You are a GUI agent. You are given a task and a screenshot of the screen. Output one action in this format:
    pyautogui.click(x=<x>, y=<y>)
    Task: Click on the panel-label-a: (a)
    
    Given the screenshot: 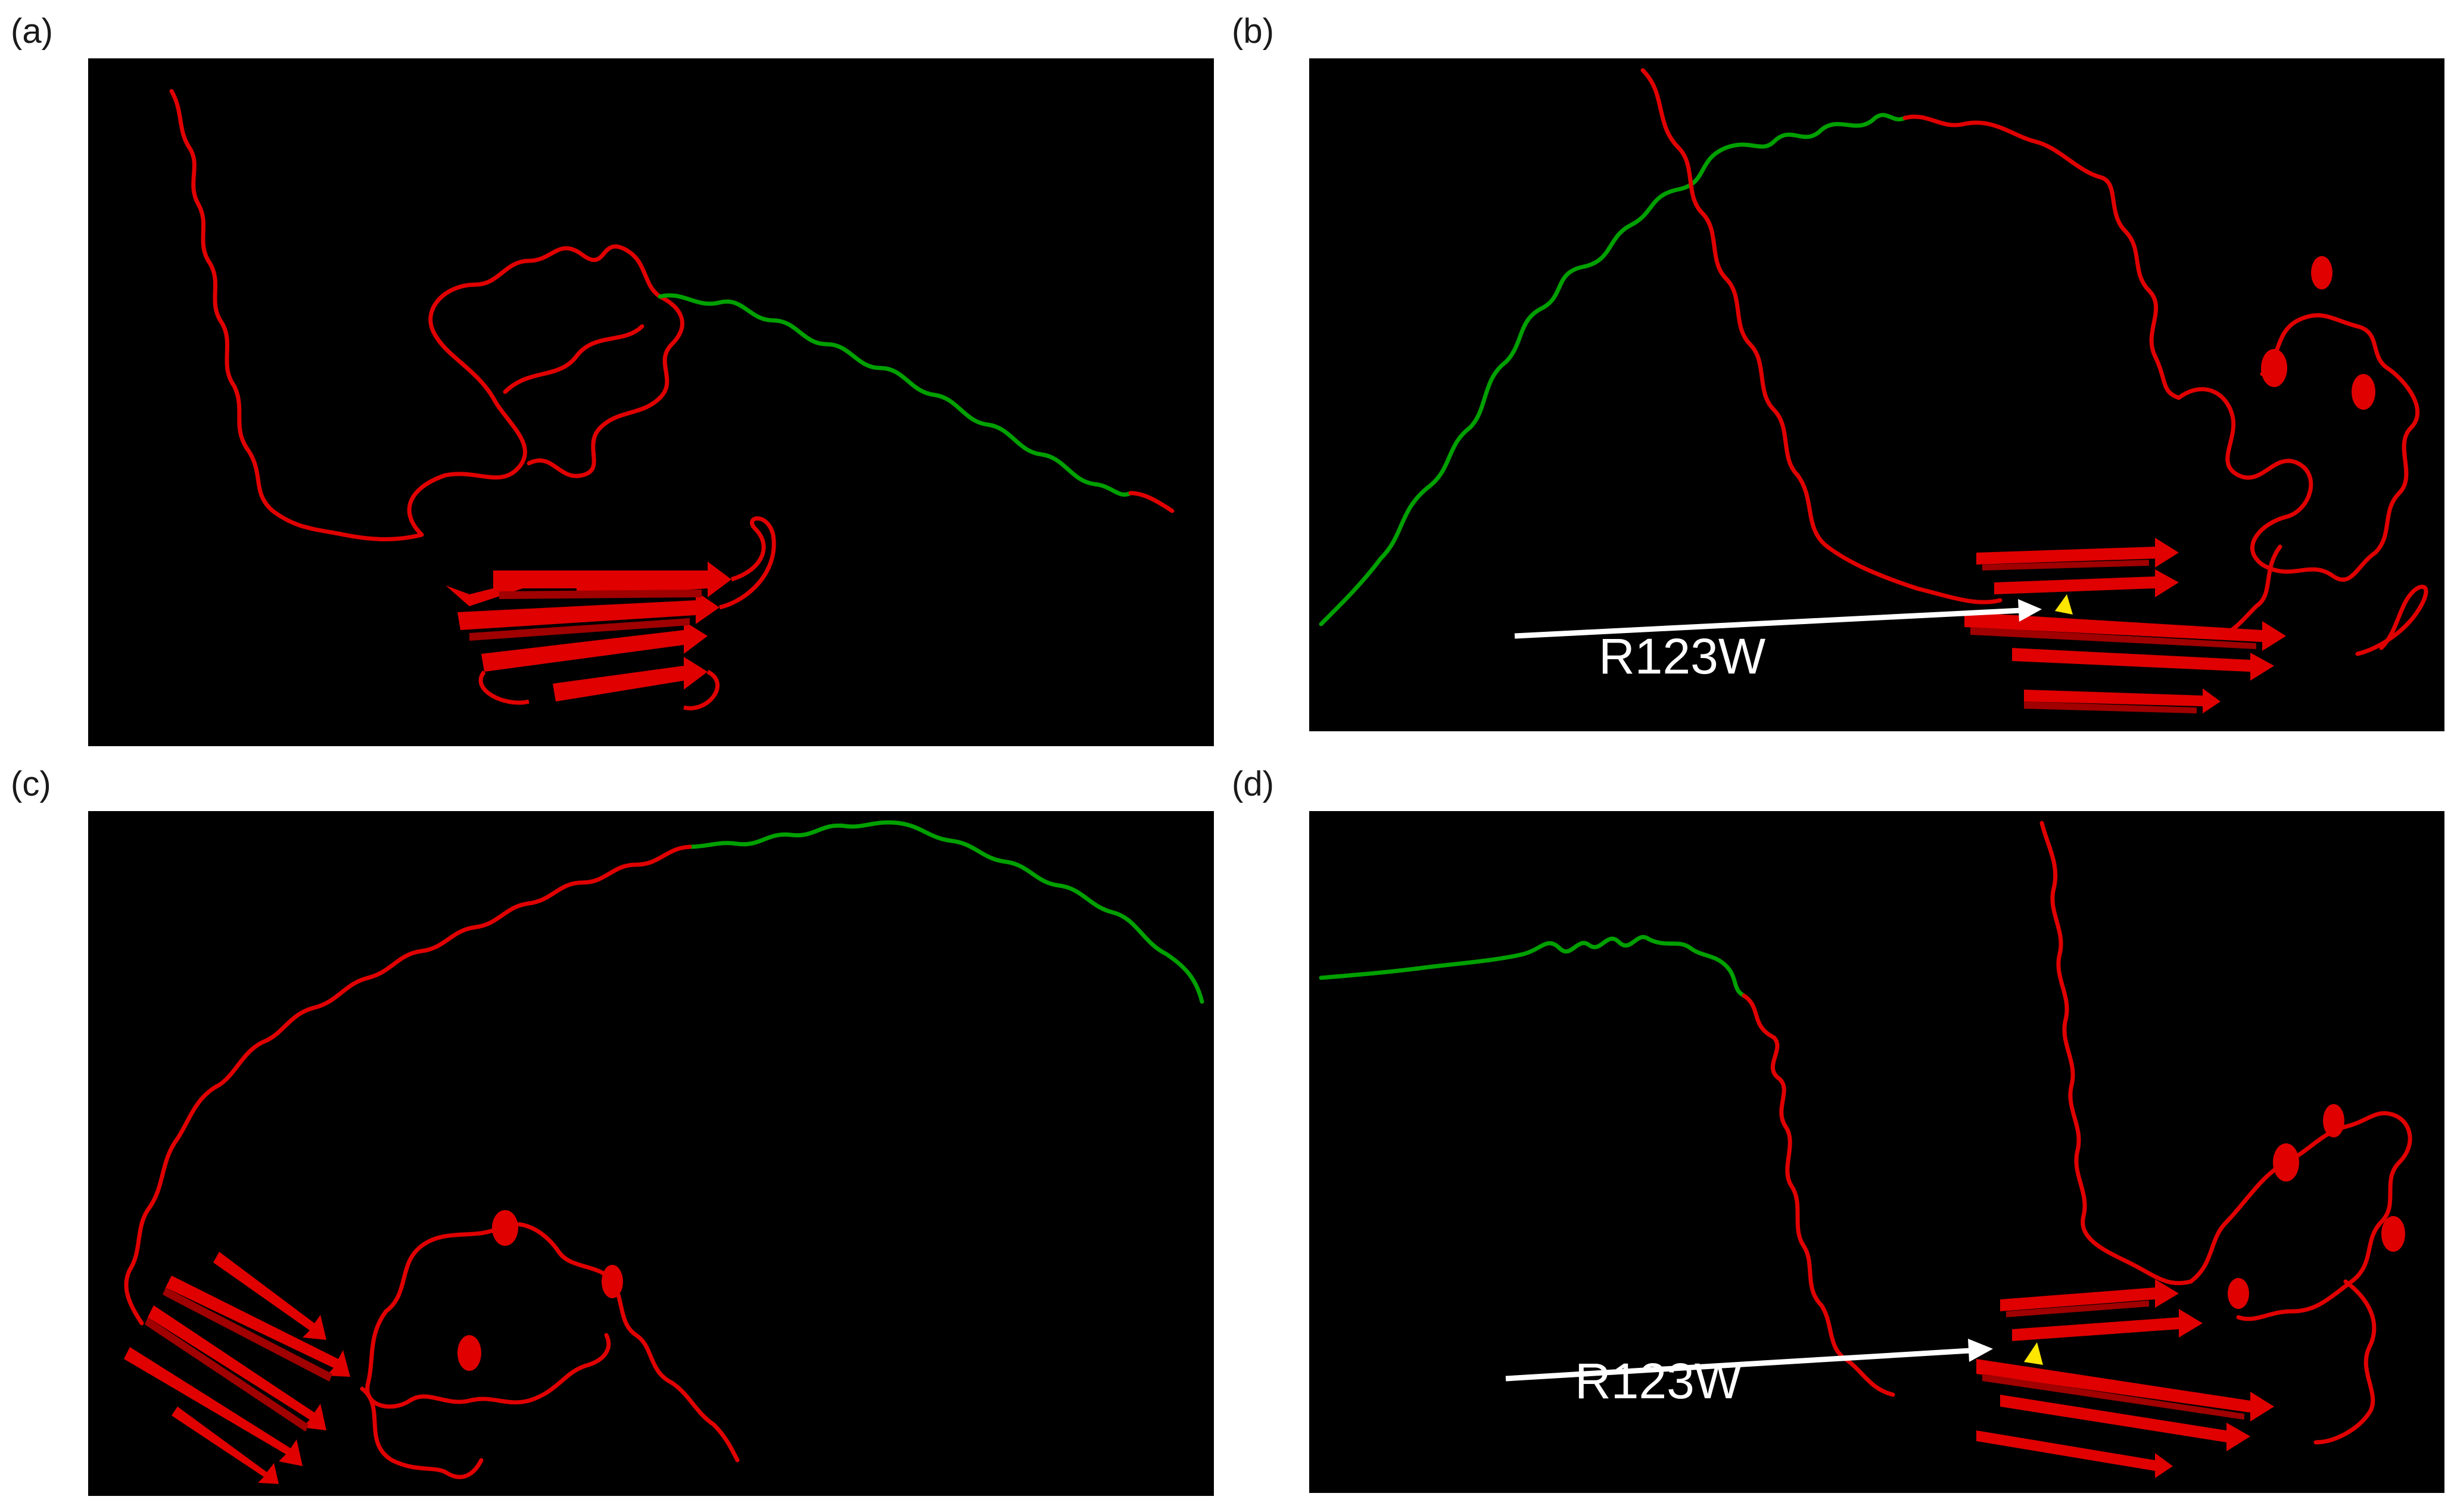 What is the action you would take?
    pyautogui.click(x=32, y=31)
    